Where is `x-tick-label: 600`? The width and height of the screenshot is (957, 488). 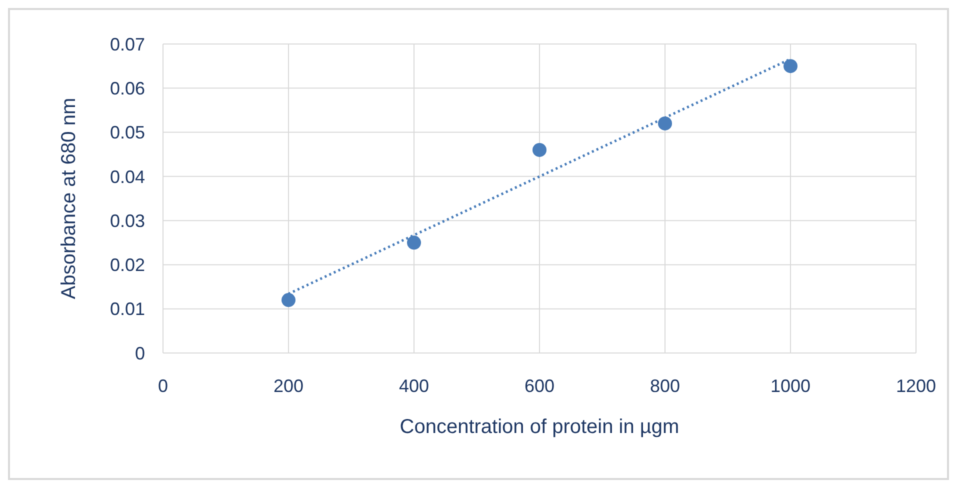 x-tick-label: 600 is located at coordinates (539, 386).